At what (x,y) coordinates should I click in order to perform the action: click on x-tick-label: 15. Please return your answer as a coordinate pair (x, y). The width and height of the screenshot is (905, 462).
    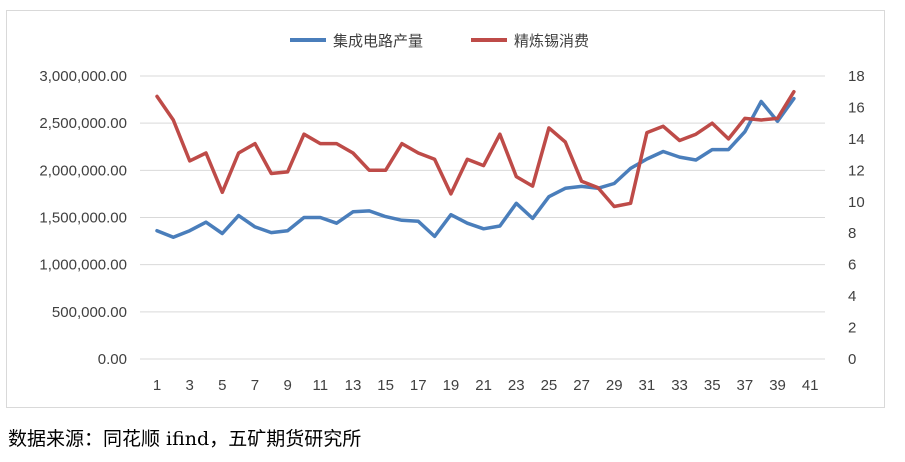
    Looking at the image, I should click on (385, 385).